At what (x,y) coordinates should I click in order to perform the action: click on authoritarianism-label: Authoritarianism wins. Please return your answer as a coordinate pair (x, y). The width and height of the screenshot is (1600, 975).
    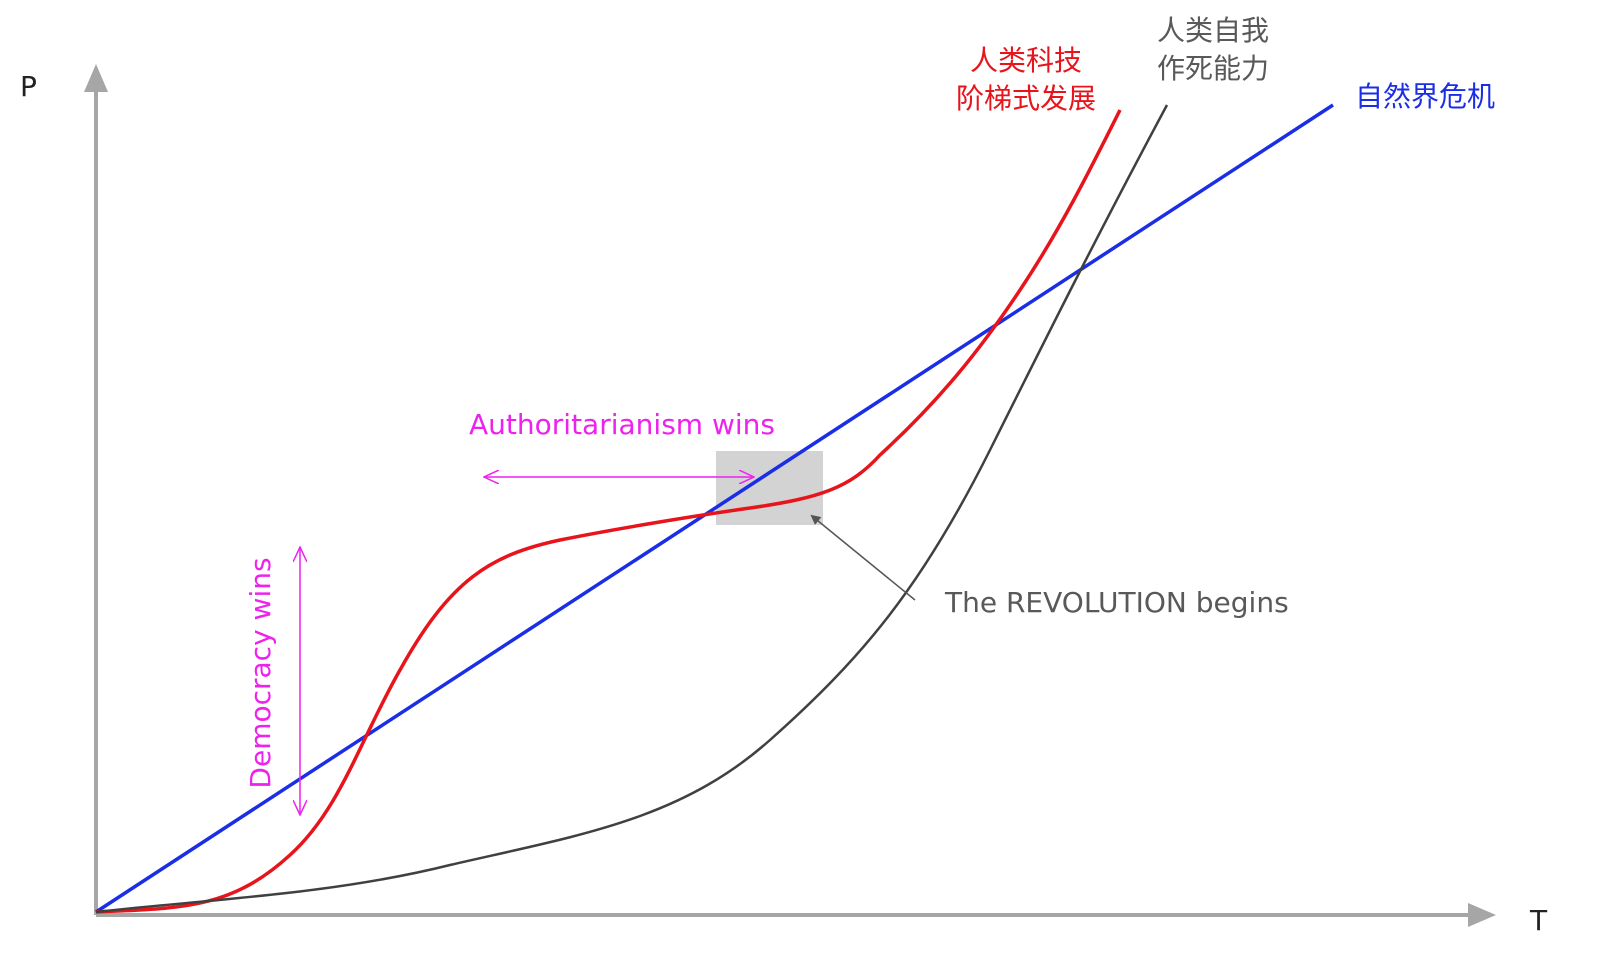
    Looking at the image, I should click on (622, 424).